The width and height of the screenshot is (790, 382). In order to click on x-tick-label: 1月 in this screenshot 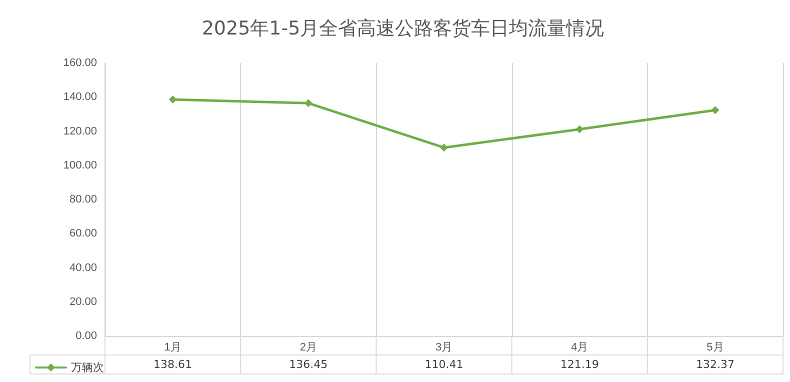, I will do `click(173, 348)`.